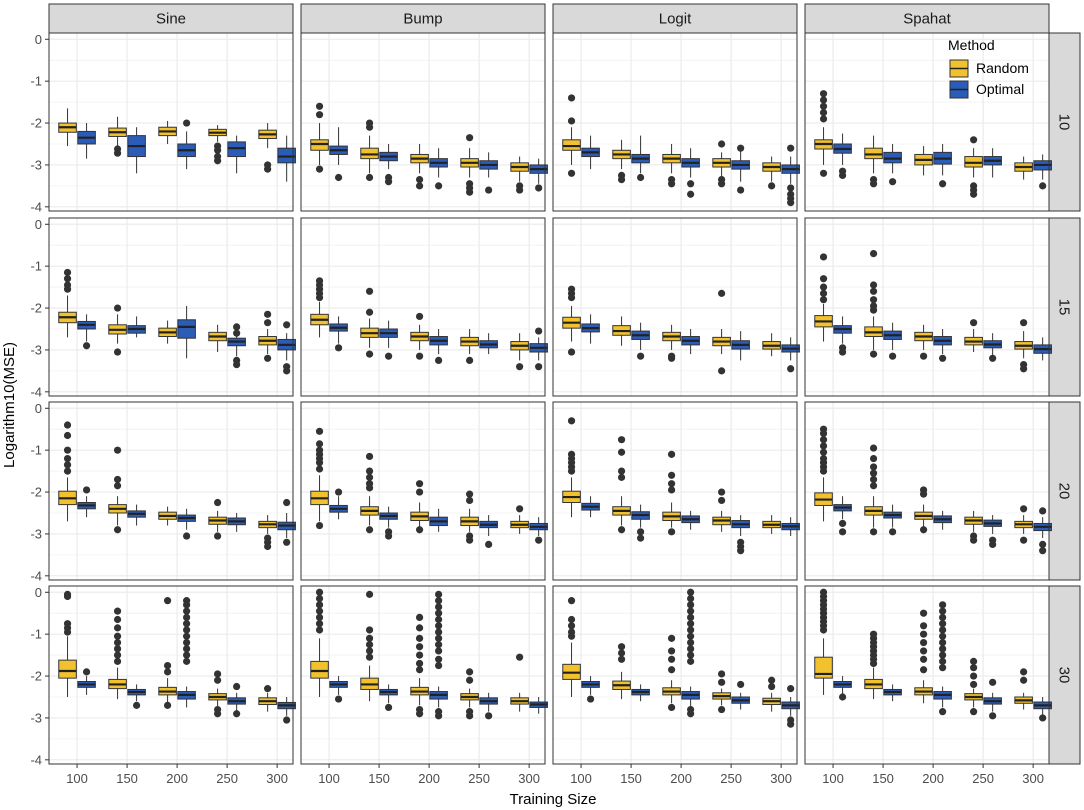 The width and height of the screenshot is (1084, 810). Describe the element at coordinates (36, 123) in the screenshot. I see `y-tick-label: -2` at that location.